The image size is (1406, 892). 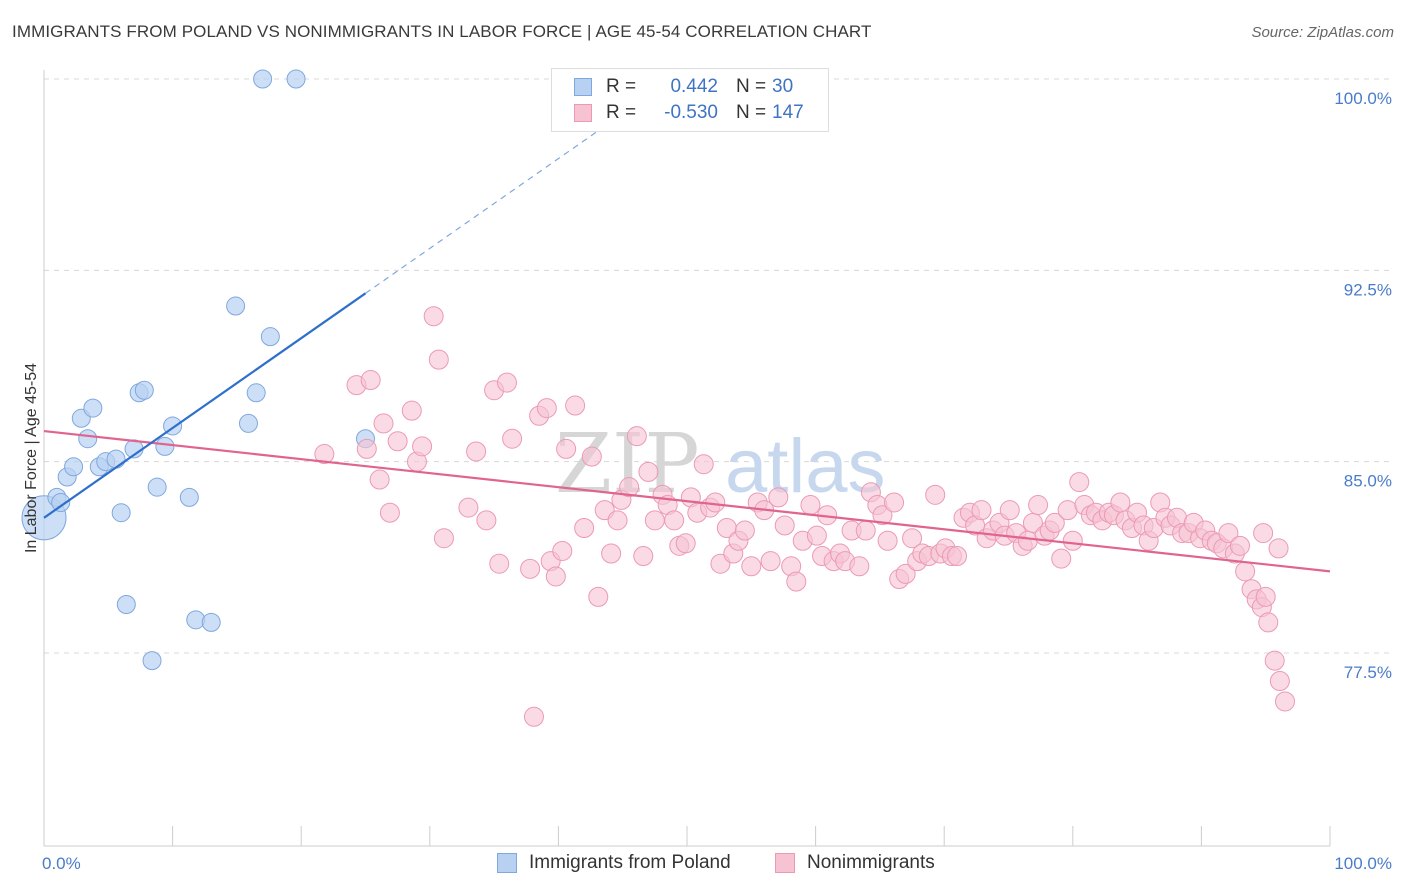 What do you see at coordinates (1368, 481) in the screenshot?
I see `y-tick-label: 85.0%` at bounding box center [1368, 481].